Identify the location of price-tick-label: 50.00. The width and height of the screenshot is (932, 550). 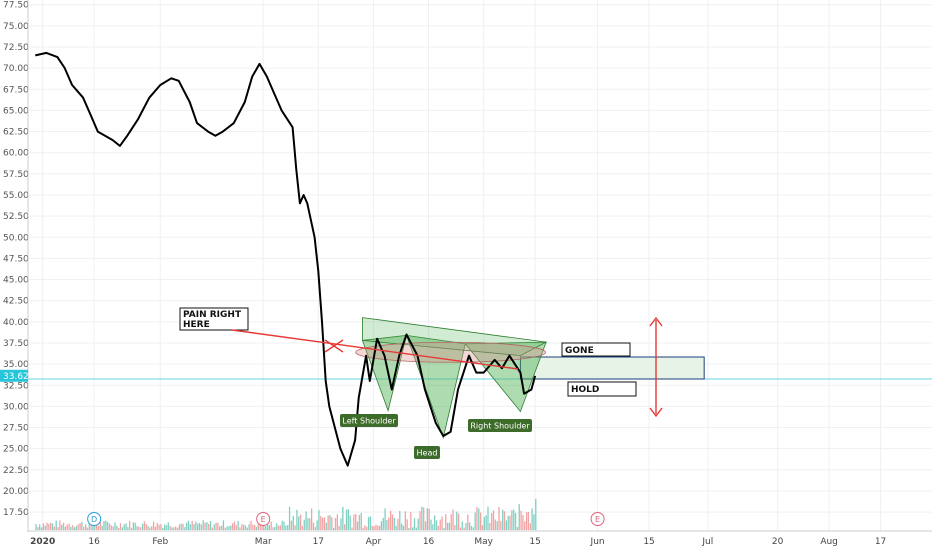
(16, 238).